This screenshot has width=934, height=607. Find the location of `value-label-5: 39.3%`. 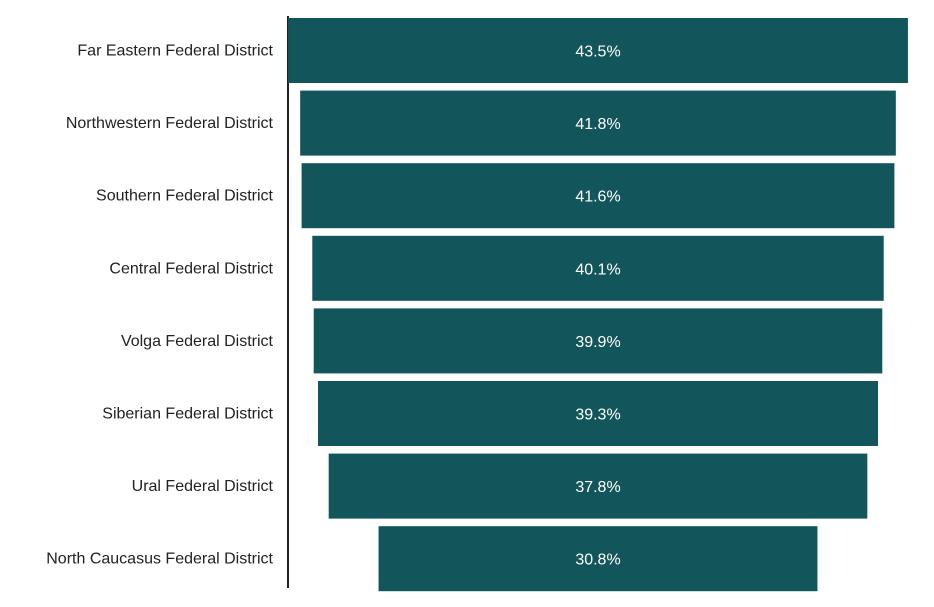

value-label-5: 39.3% is located at coordinates (597, 415).